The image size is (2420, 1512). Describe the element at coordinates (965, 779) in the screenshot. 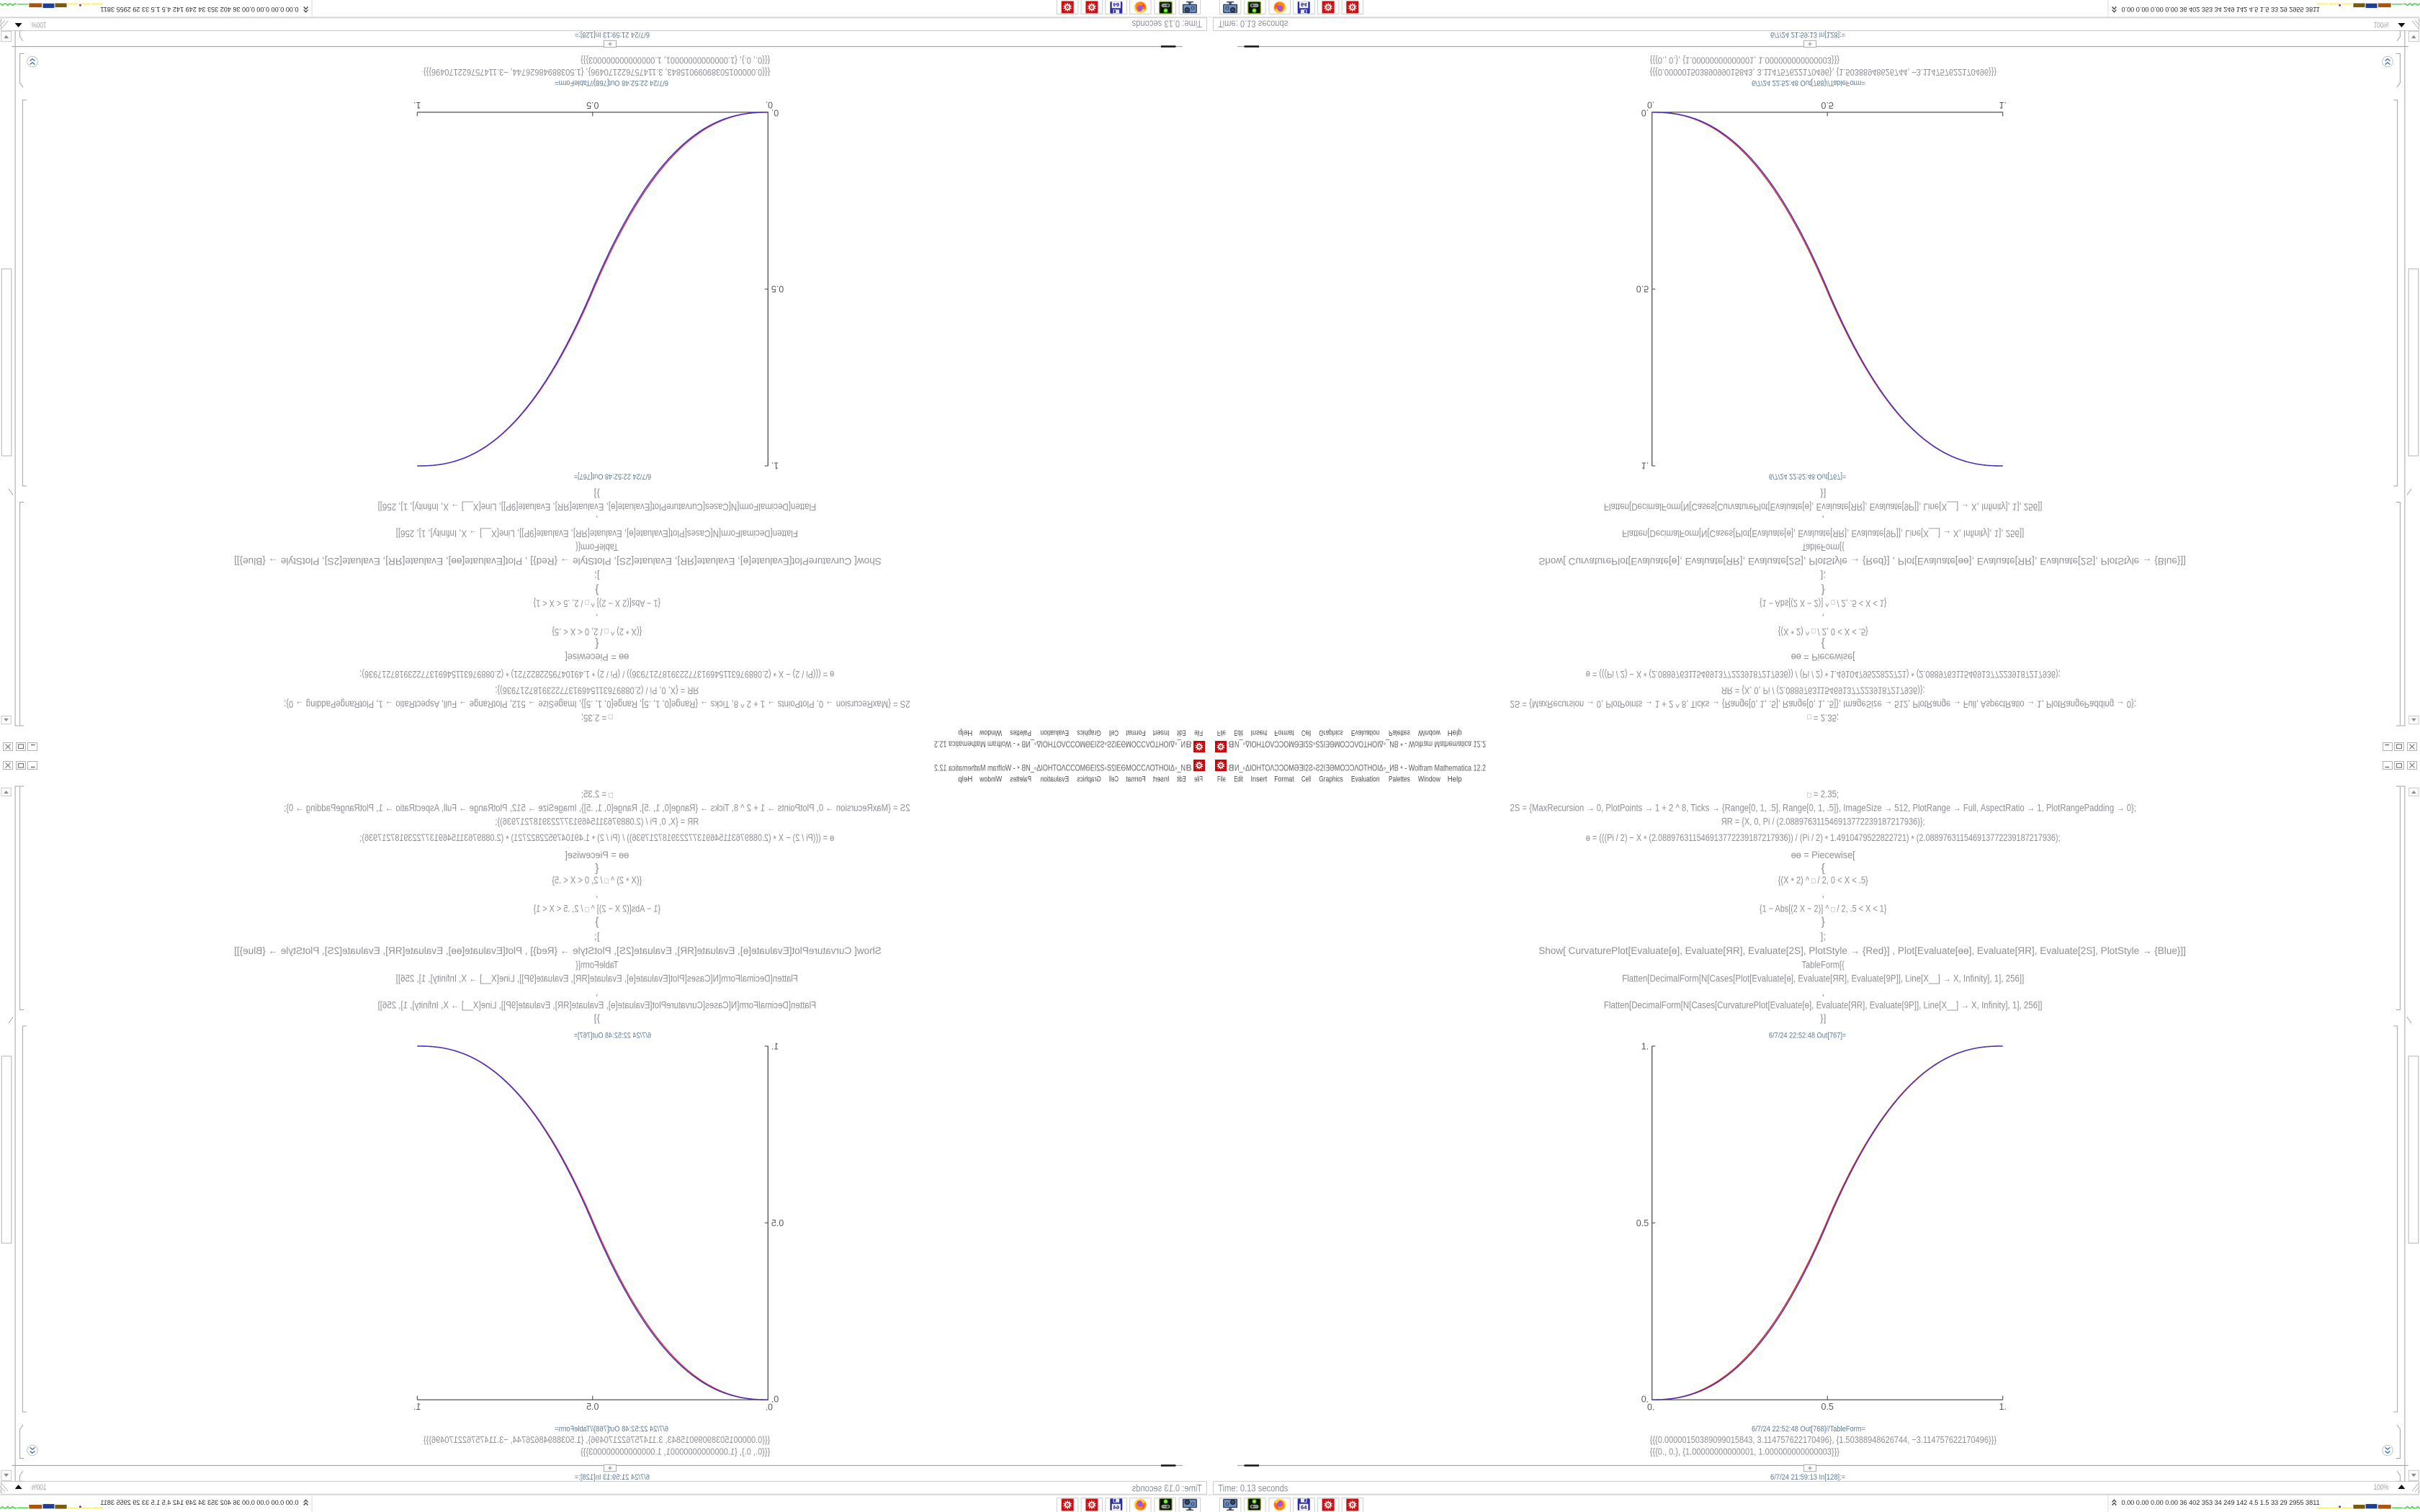

I see `svg-text: Help` at that location.